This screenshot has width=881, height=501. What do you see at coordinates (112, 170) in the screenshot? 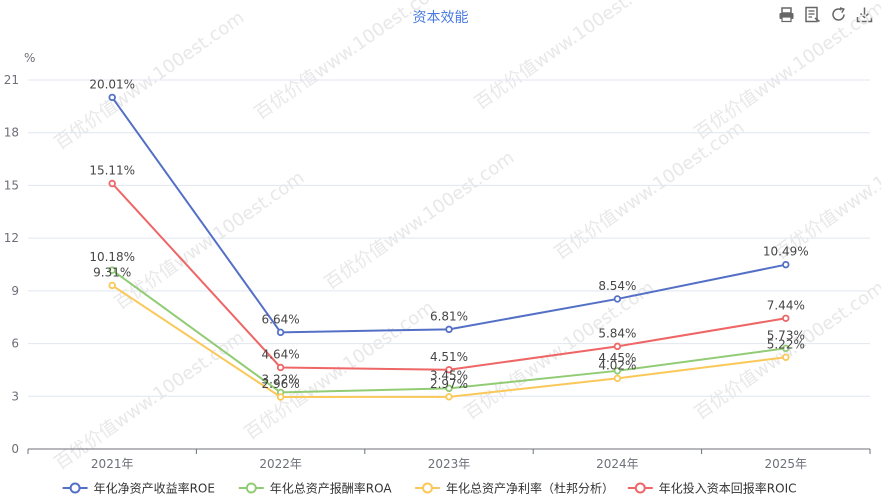
I see `data-label: 15.11%` at bounding box center [112, 170].